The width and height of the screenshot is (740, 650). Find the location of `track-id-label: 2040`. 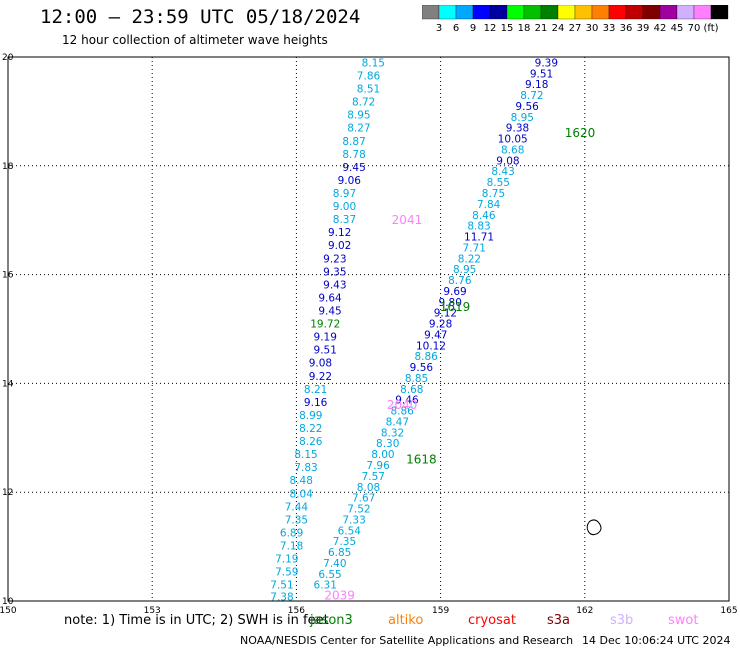

track-id-label: 2040 is located at coordinates (402, 405).